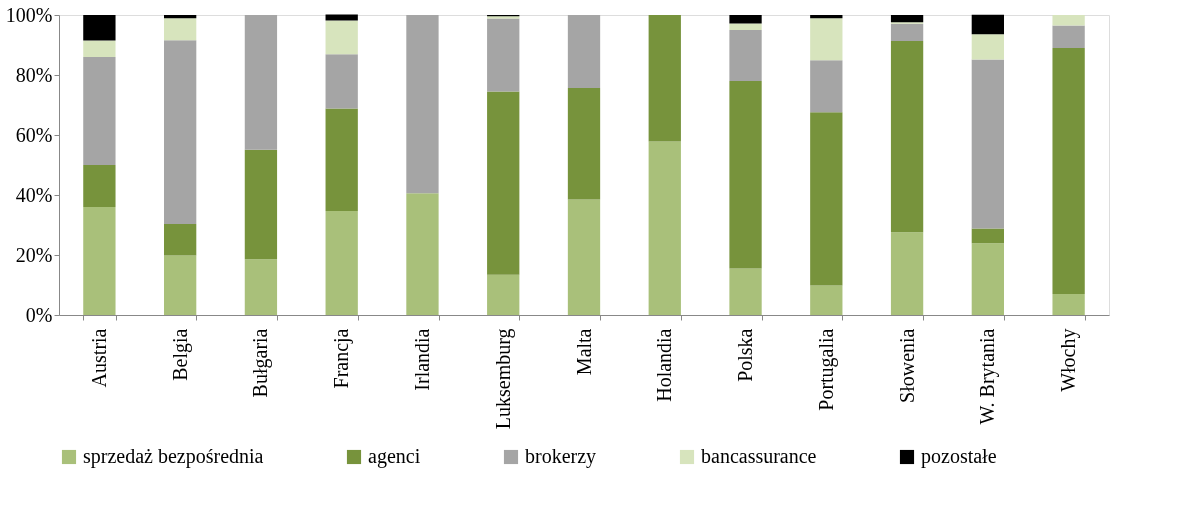 This screenshot has width=1187, height=527. Describe the element at coordinates (34, 74) in the screenshot. I see `y-tick-label: 80%` at that location.